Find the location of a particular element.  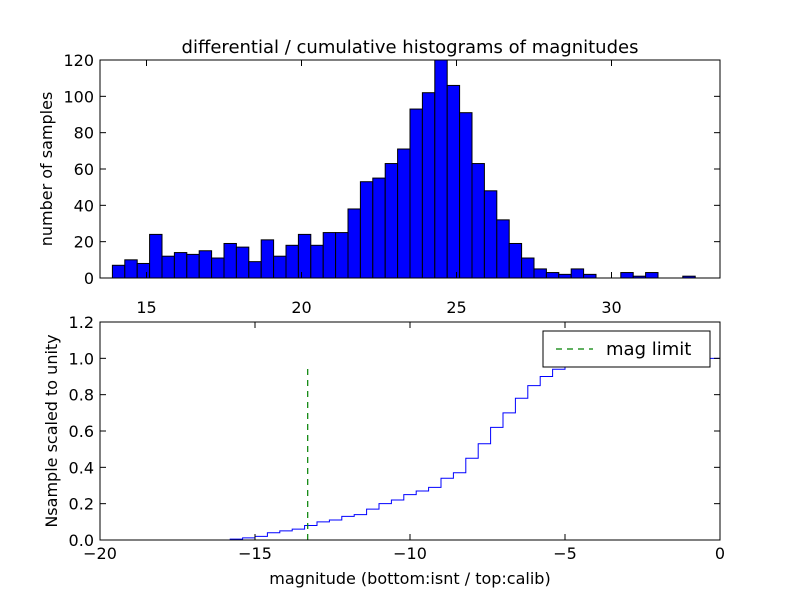

x-tick-label: −20 is located at coordinates (100, 553).